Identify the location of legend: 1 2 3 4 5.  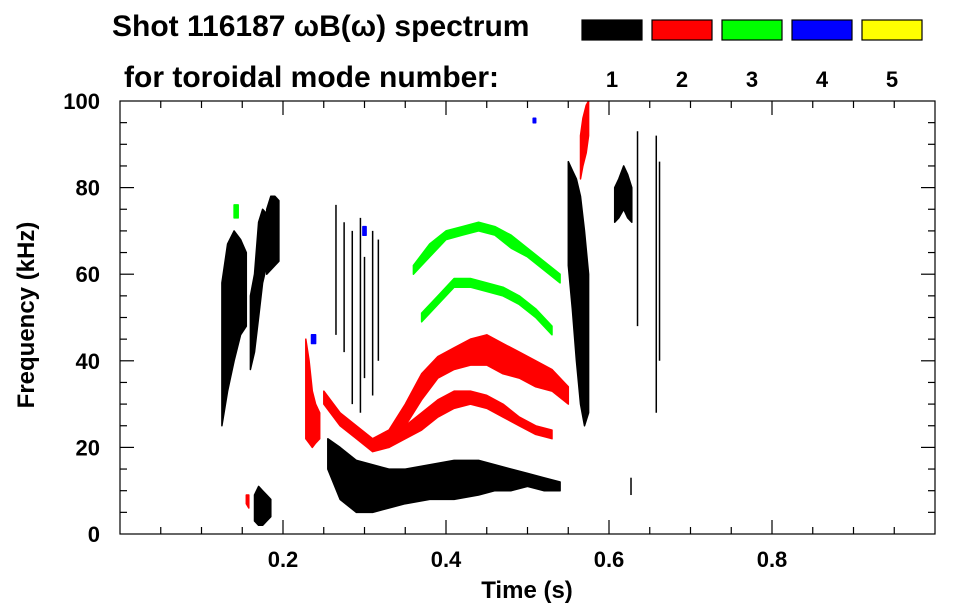
(752, 55).